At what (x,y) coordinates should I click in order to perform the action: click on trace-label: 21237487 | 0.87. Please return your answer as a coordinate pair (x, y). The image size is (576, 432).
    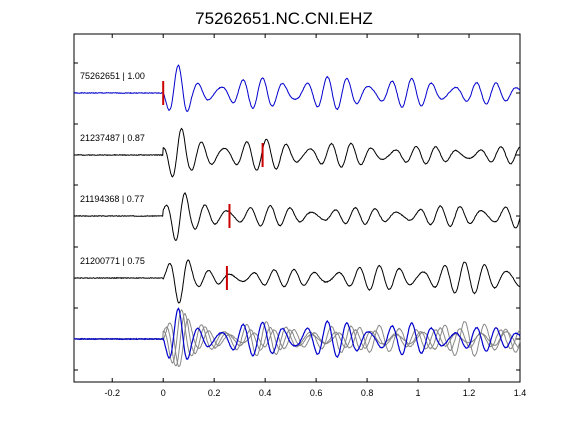
    Looking at the image, I should click on (112, 138).